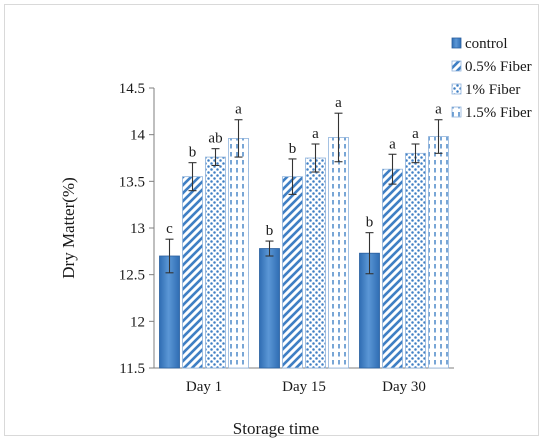 This screenshot has width=545, height=442. I want to click on y-tick-label: 13.5, so click(132, 182).